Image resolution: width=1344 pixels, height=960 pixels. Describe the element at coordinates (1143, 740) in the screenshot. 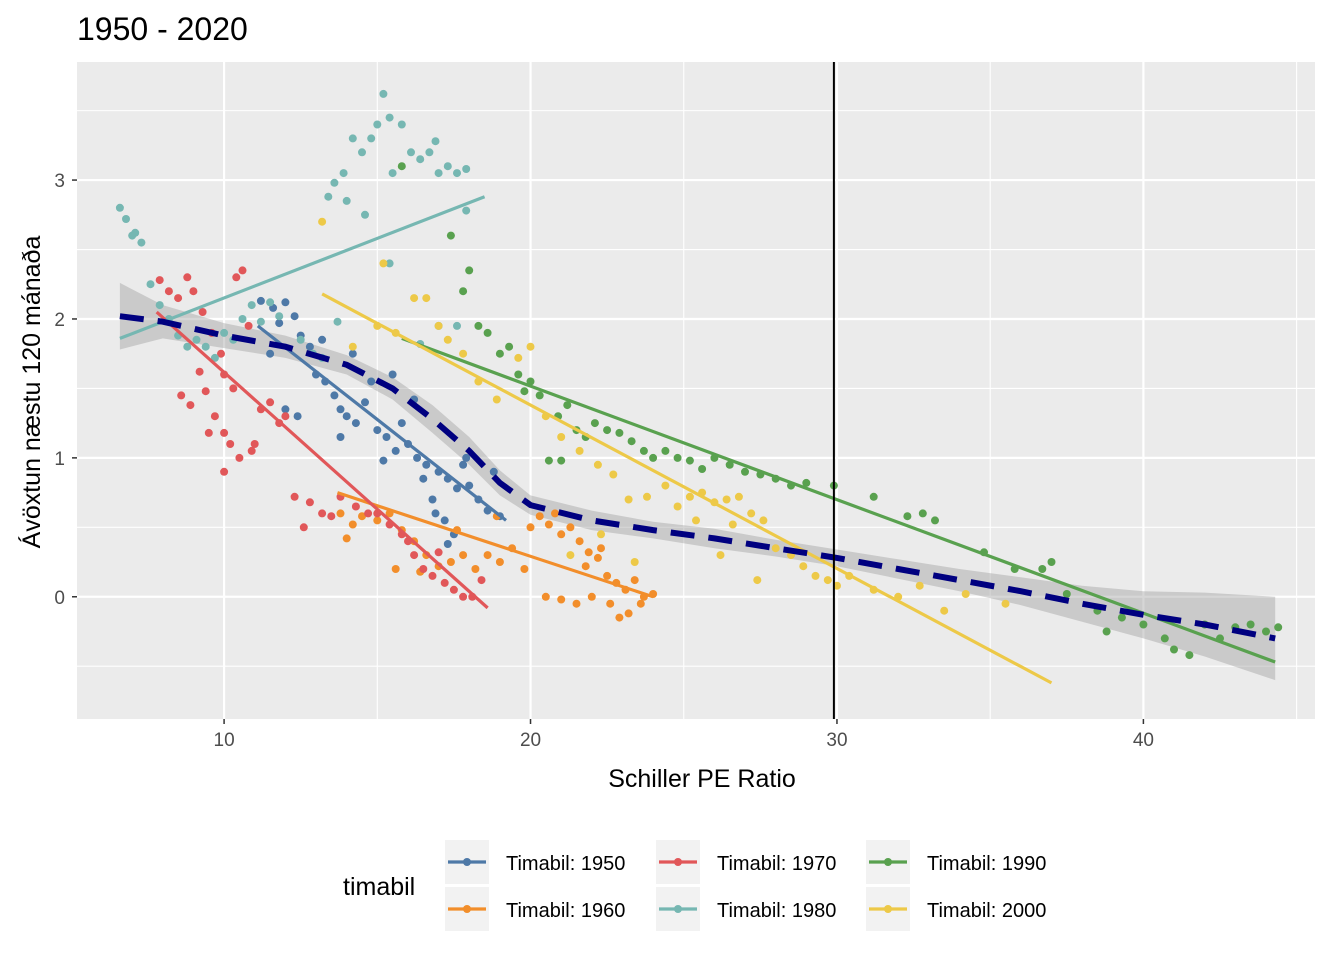

I see `x-tick-label: 40` at that location.